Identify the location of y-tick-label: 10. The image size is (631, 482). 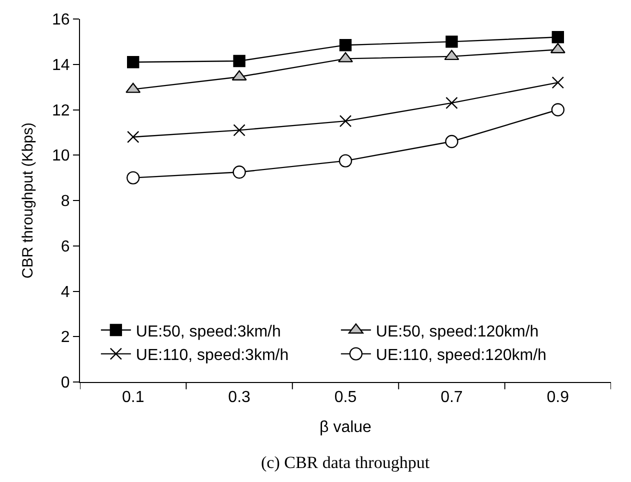
(61, 156).